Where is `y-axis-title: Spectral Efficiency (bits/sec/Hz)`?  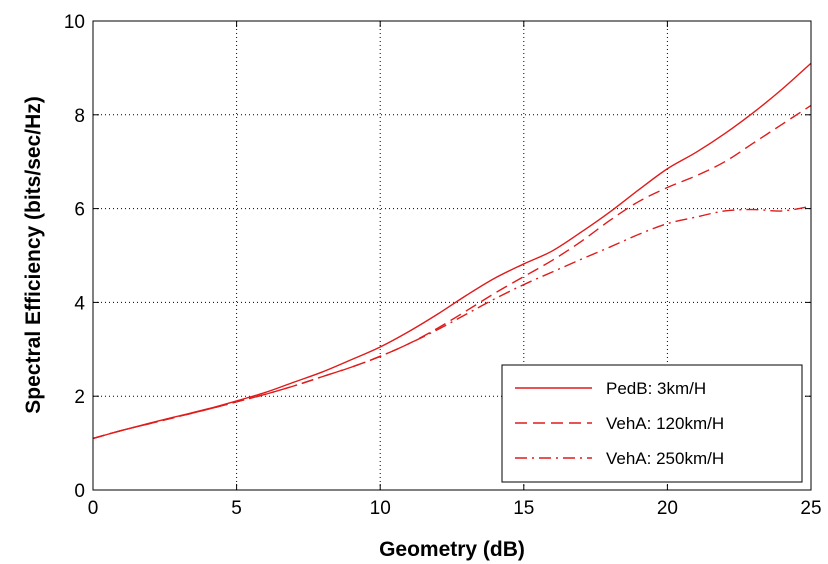 y-axis-title: Spectral Efficiency (bits/sec/Hz) is located at coordinates (33, 254).